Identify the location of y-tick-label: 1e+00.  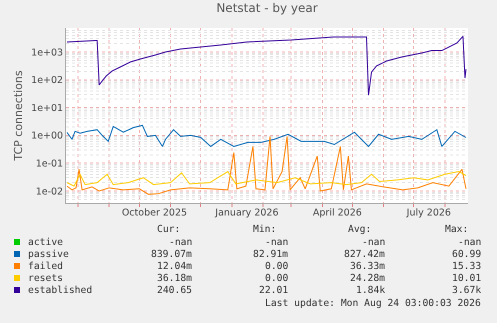
(47, 136).